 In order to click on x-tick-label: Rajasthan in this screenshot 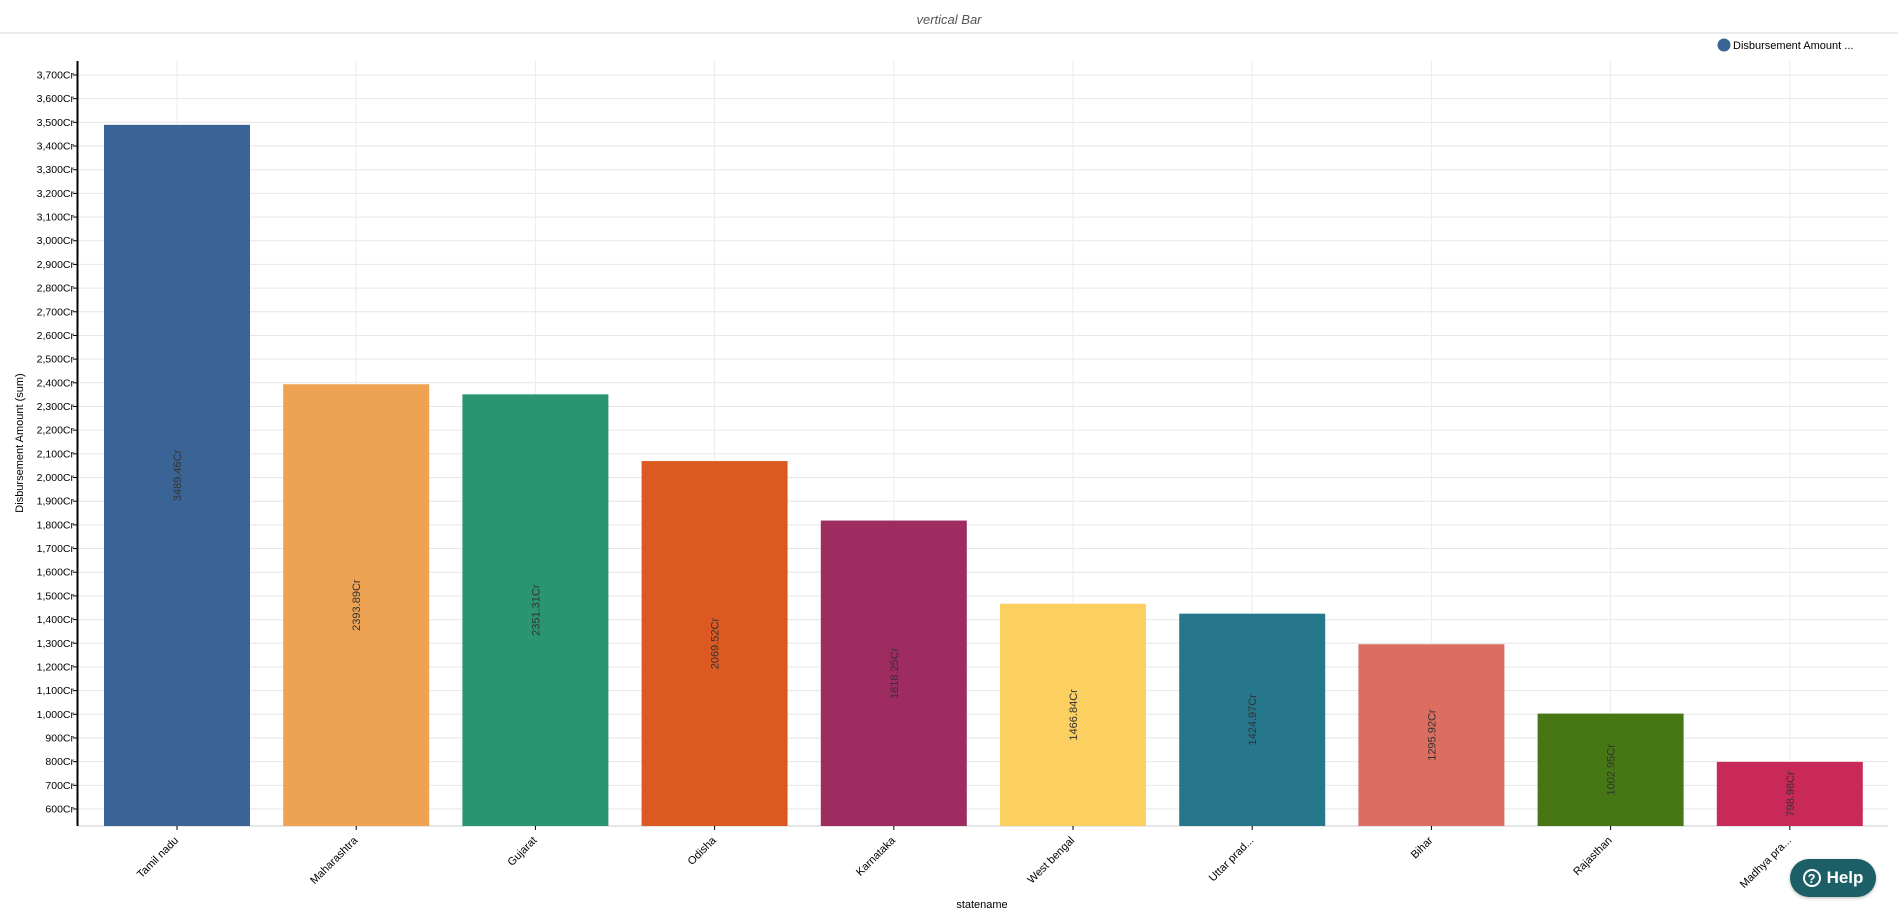, I will do `click(1593, 857)`.